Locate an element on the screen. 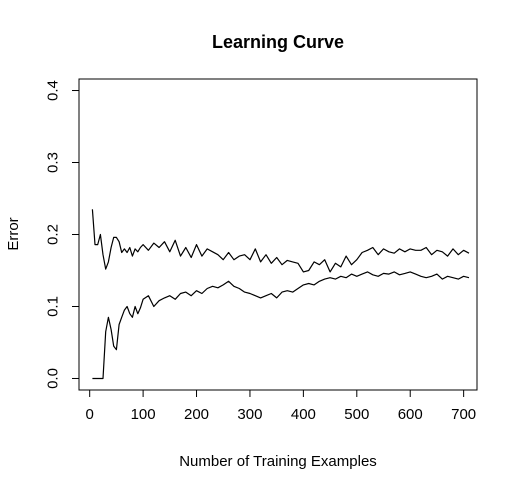 This screenshot has height=489, width=518. chart-title: Learning Curve is located at coordinates (278, 42).